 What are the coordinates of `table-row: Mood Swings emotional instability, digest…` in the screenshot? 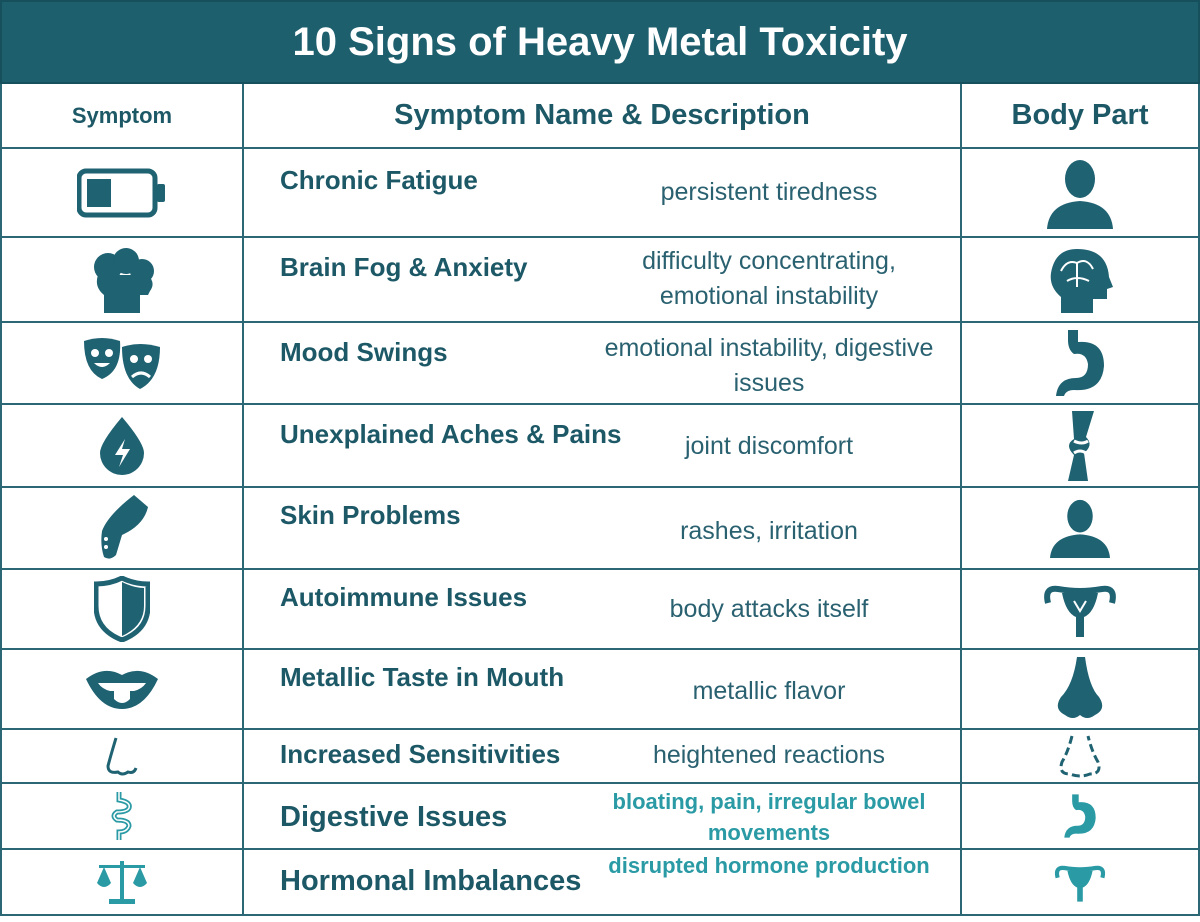 It's located at (600, 364).